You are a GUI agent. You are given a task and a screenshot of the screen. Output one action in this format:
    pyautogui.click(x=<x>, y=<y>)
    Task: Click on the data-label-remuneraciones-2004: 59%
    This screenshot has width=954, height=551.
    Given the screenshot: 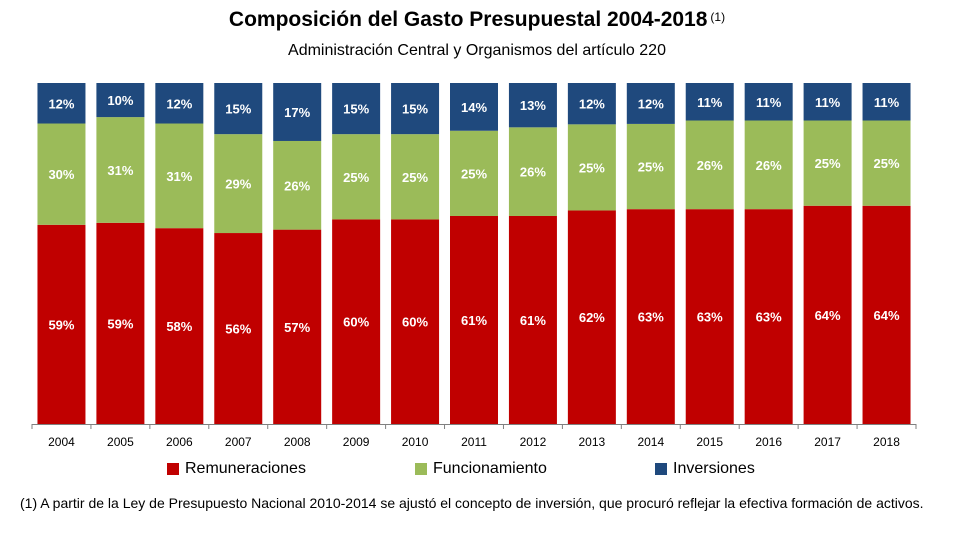 What is the action you would take?
    pyautogui.click(x=61, y=324)
    